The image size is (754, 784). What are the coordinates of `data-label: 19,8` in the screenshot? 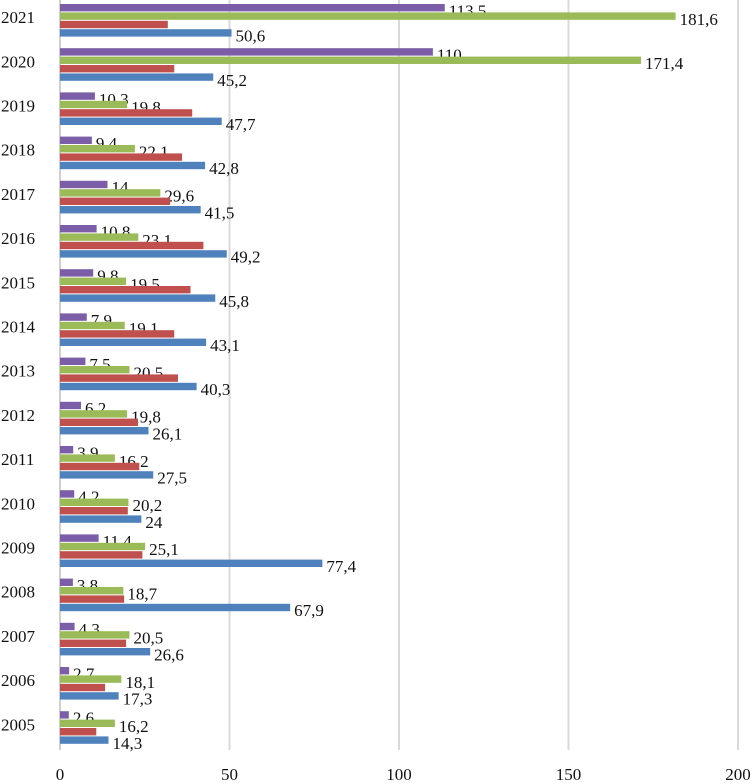 It's located at (146, 417).